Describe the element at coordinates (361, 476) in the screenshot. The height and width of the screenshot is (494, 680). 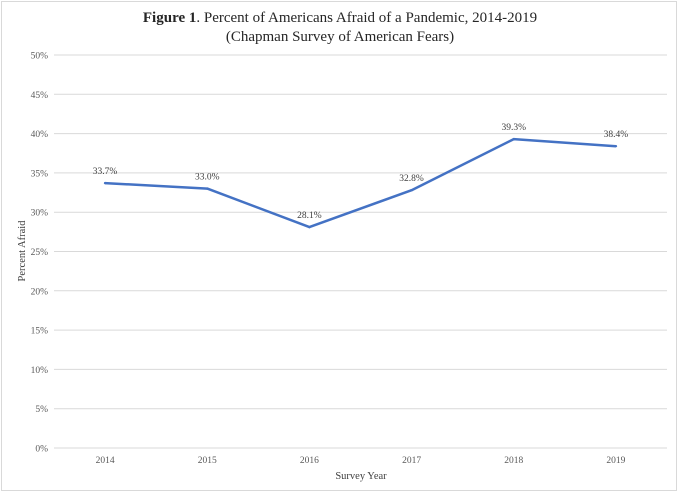
I see `x-axis-label: Survey Year` at that location.